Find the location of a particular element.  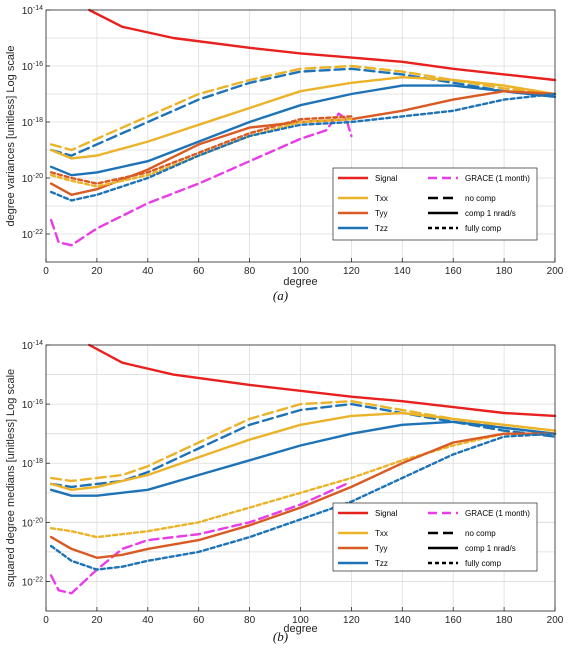

legend-box is located at coordinates (435, 537).